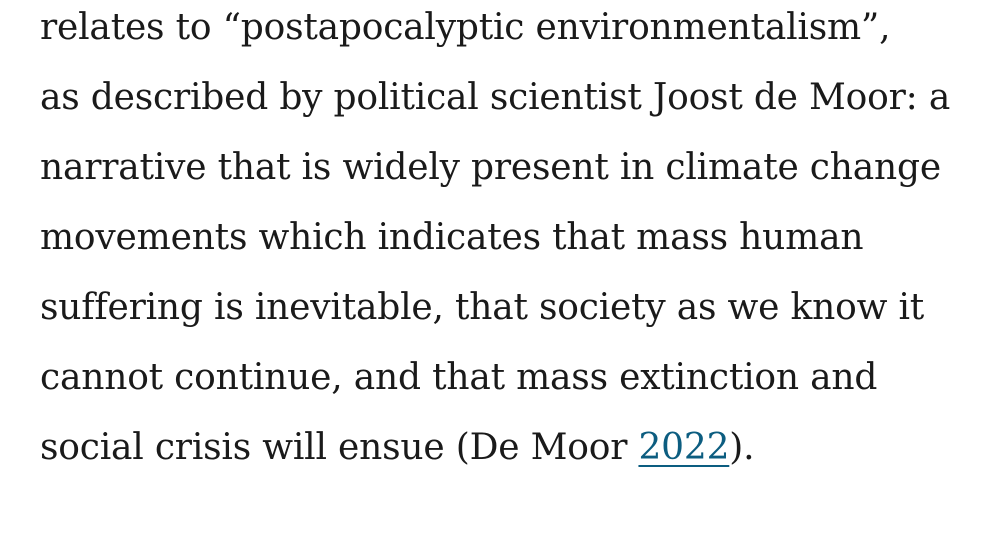  I want to click on paragraph-last-line: social crisis will ensue (De Moor 2022)., so click(510, 448).